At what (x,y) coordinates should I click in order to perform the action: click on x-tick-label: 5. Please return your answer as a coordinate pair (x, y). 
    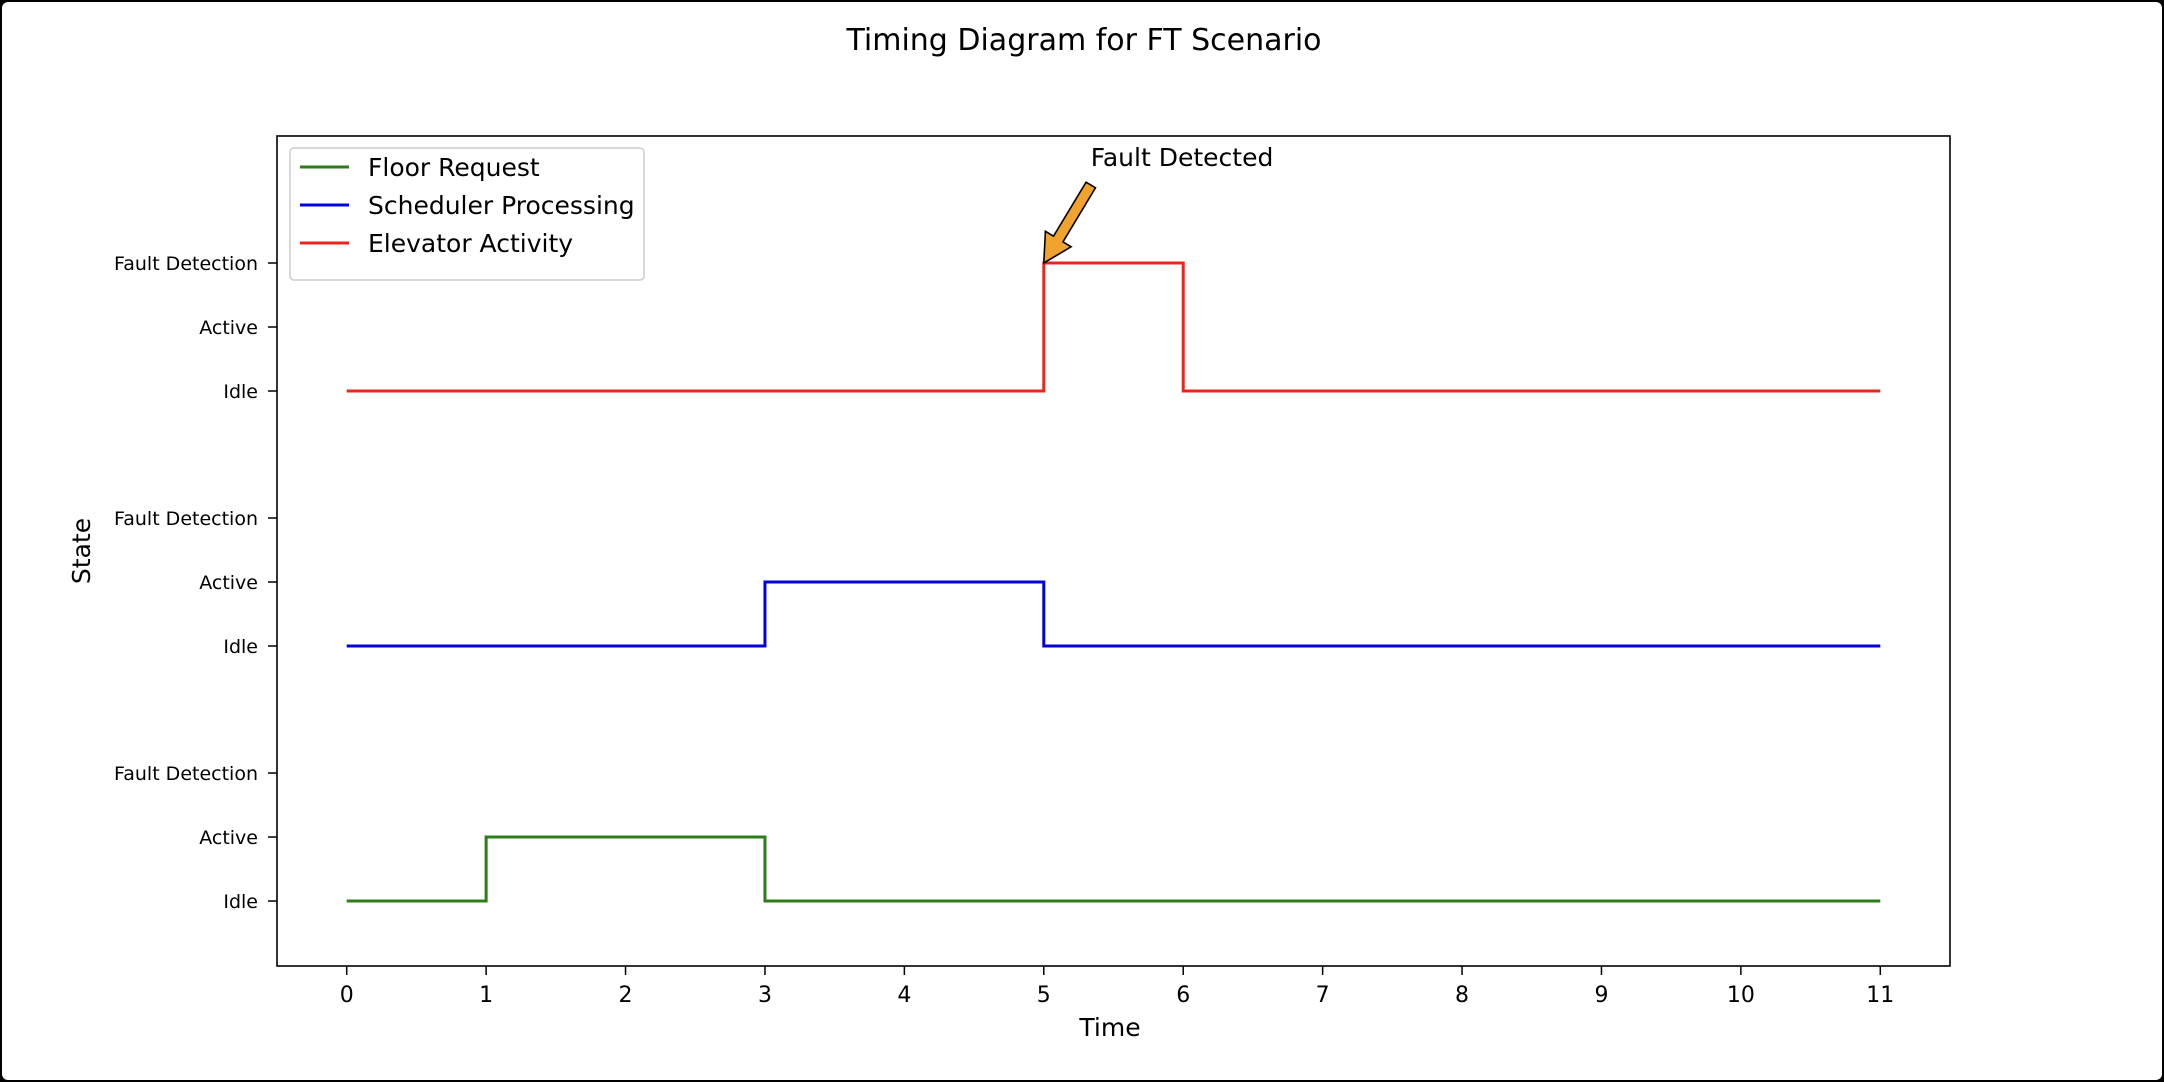
    Looking at the image, I should click on (1044, 995).